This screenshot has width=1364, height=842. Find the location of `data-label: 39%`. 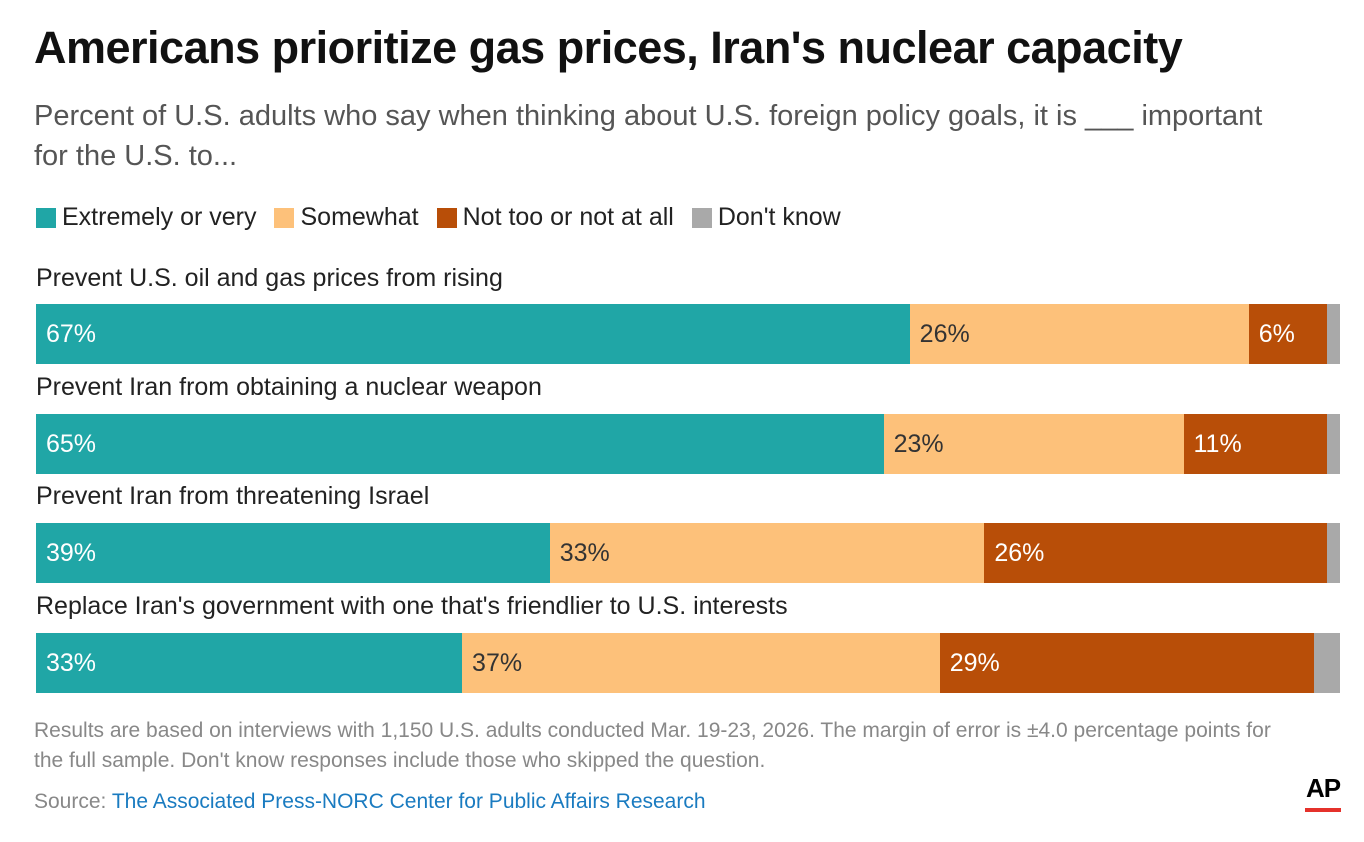

data-label: 39% is located at coordinates (71, 552).